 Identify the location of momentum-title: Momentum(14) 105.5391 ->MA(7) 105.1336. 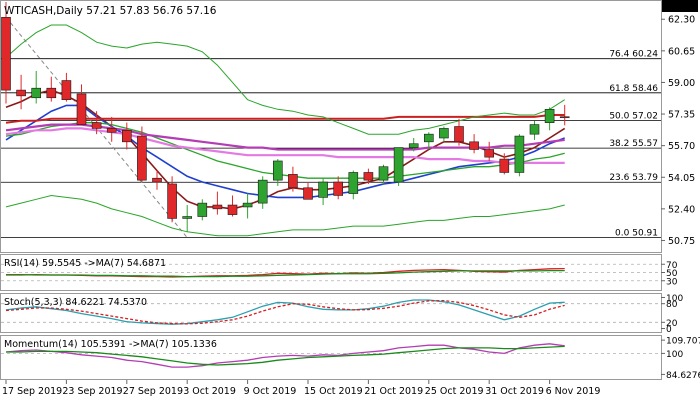
(110, 344).